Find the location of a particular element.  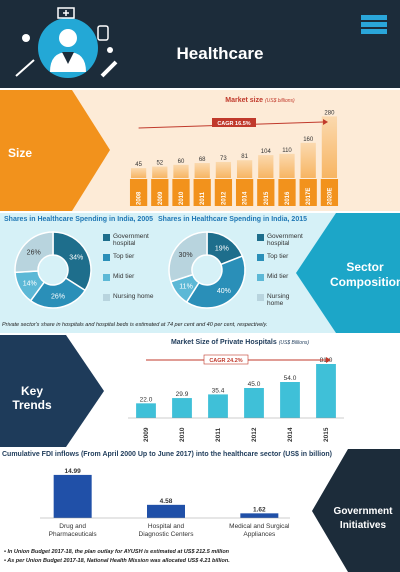

government-label: Government Initiatives is located at coordinates (363, 518).